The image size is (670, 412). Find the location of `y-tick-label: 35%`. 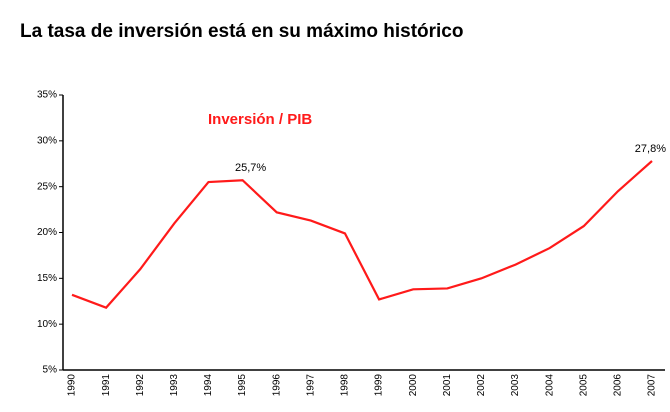

y-tick-label: 35% is located at coordinates (47, 95).